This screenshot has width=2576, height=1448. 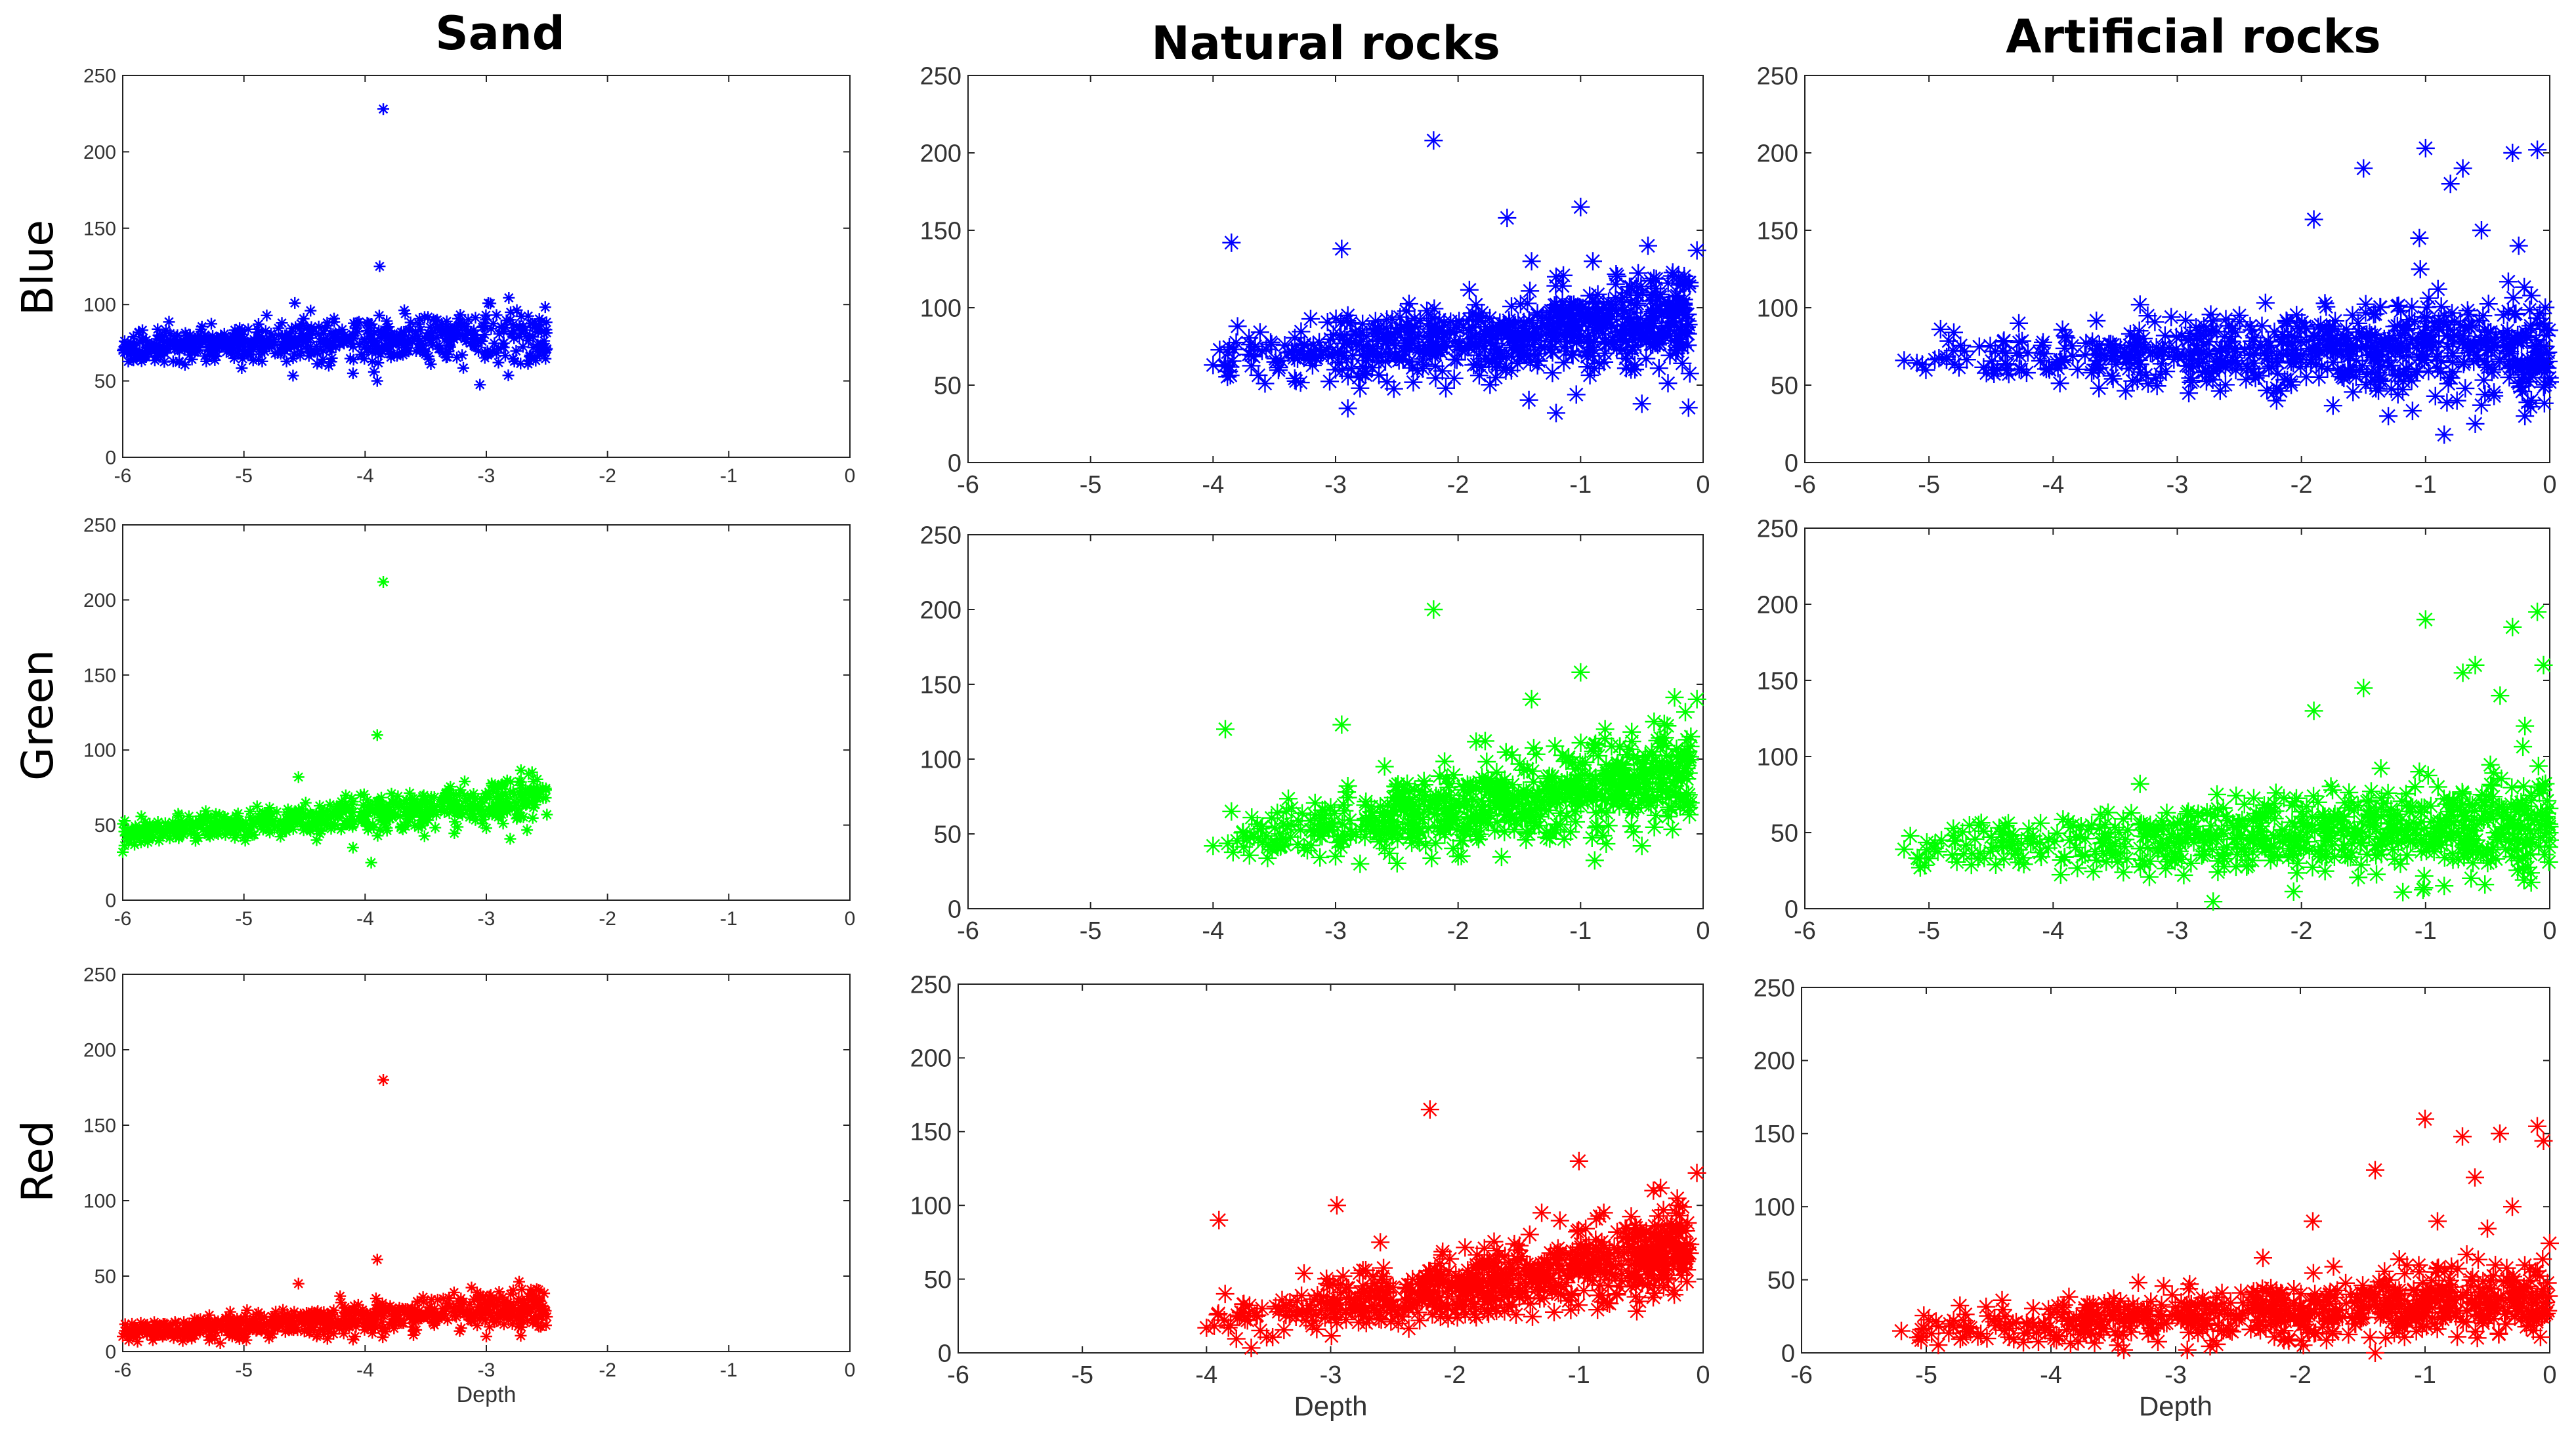 What do you see at coordinates (1929, 485) in the screenshot?
I see `x-tick-label: -5` at bounding box center [1929, 485].